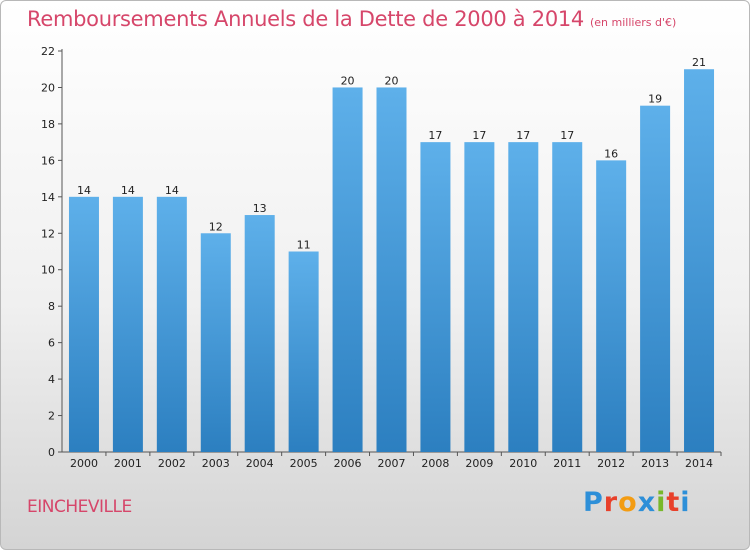 Image resolution: width=750 pixels, height=550 pixels. What do you see at coordinates (79, 507) in the screenshot?
I see `place-name: EINCHEVILLE` at bounding box center [79, 507].